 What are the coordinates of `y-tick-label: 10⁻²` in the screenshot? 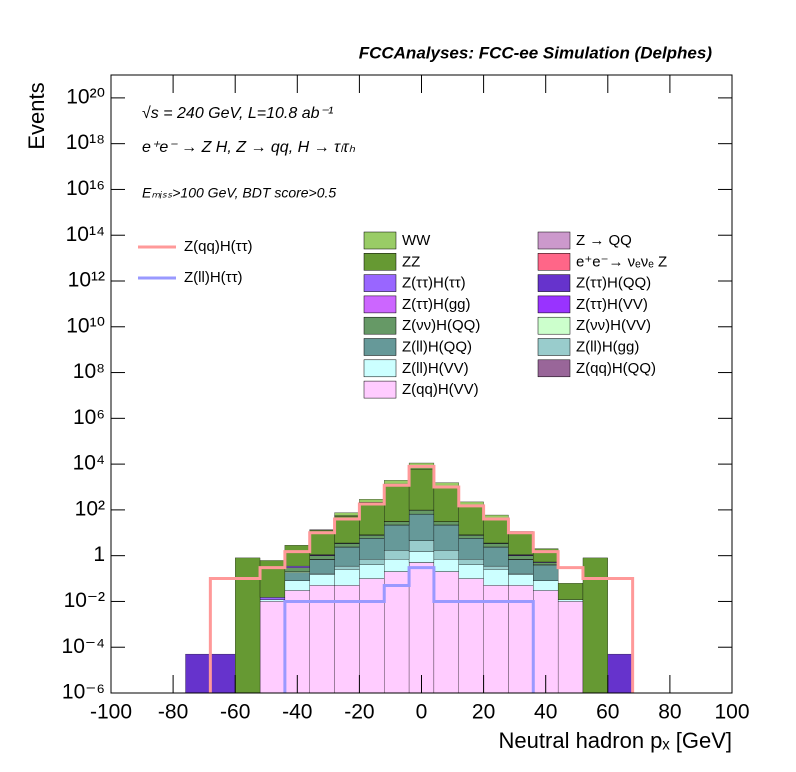 It's located at (84, 600).